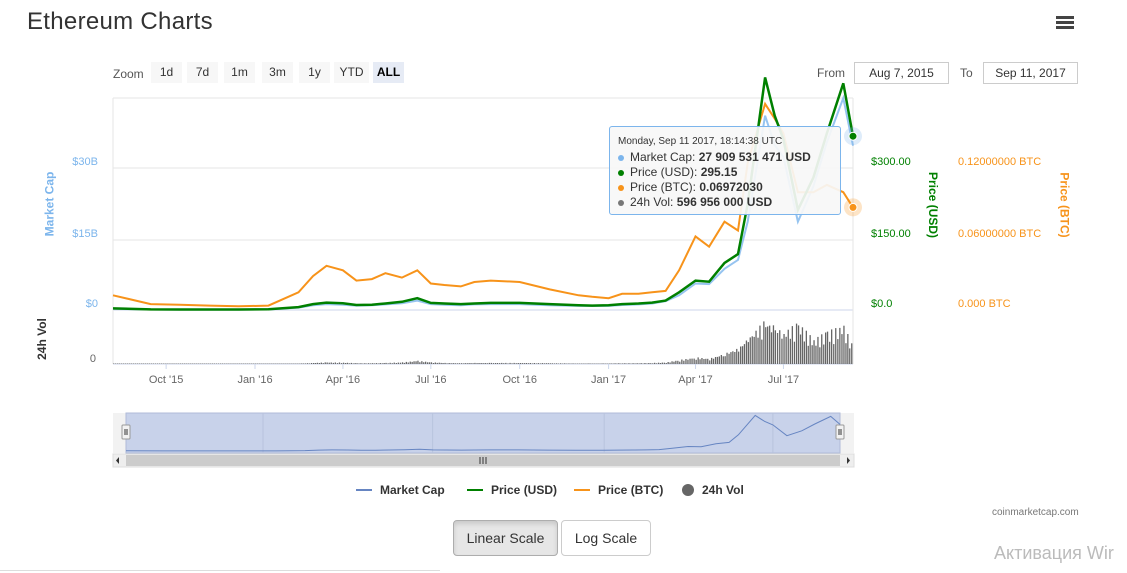  What do you see at coordinates (364, 490) in the screenshot?
I see `line-swatch-icon` at bounding box center [364, 490].